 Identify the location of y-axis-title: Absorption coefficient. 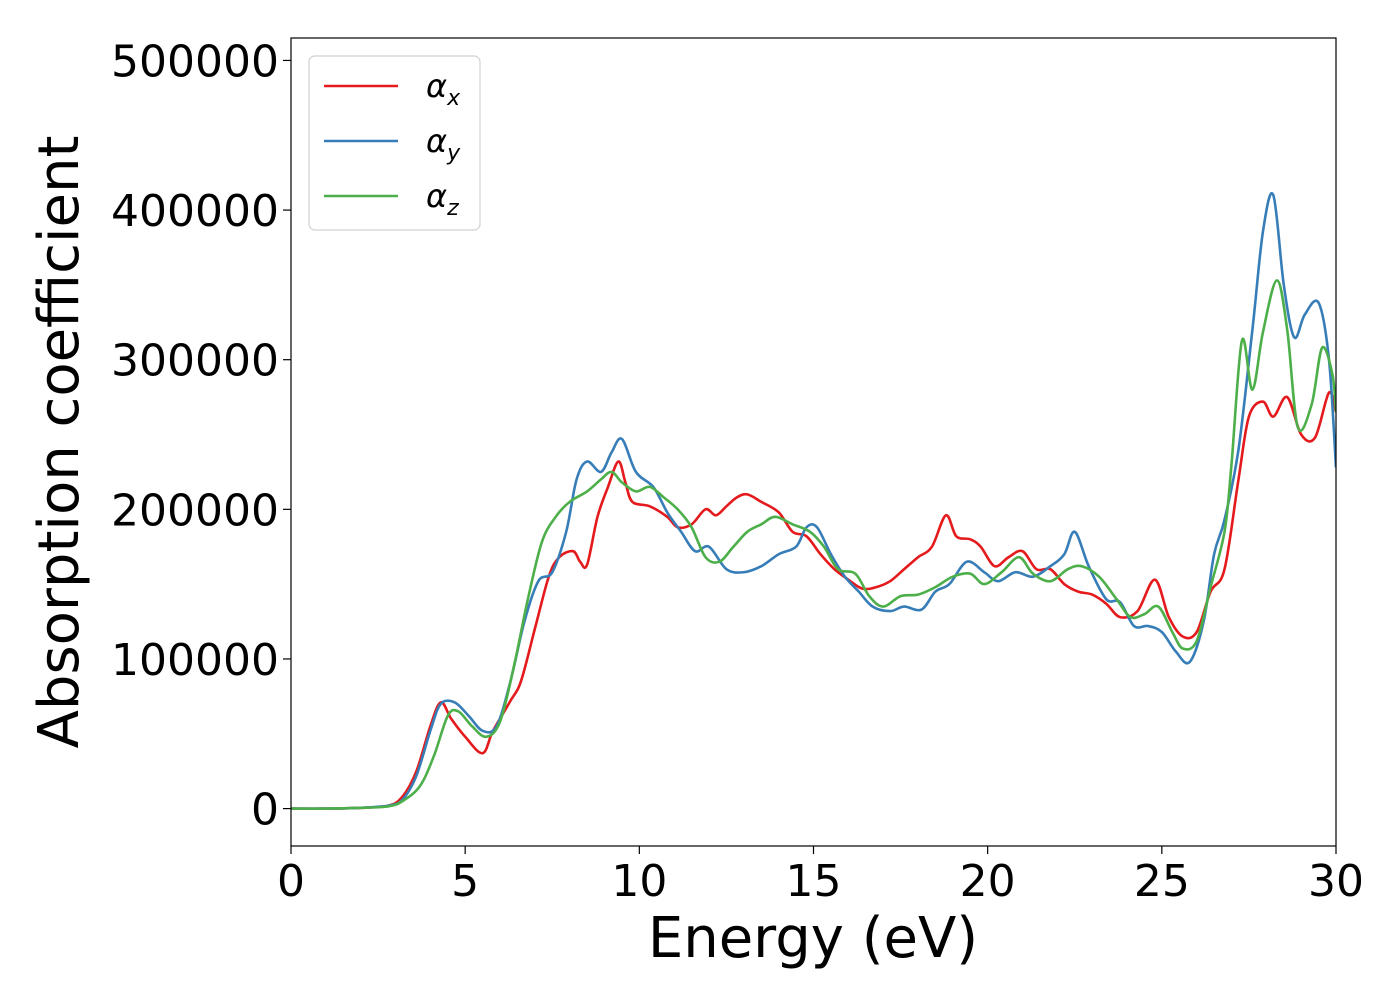
(59, 442).